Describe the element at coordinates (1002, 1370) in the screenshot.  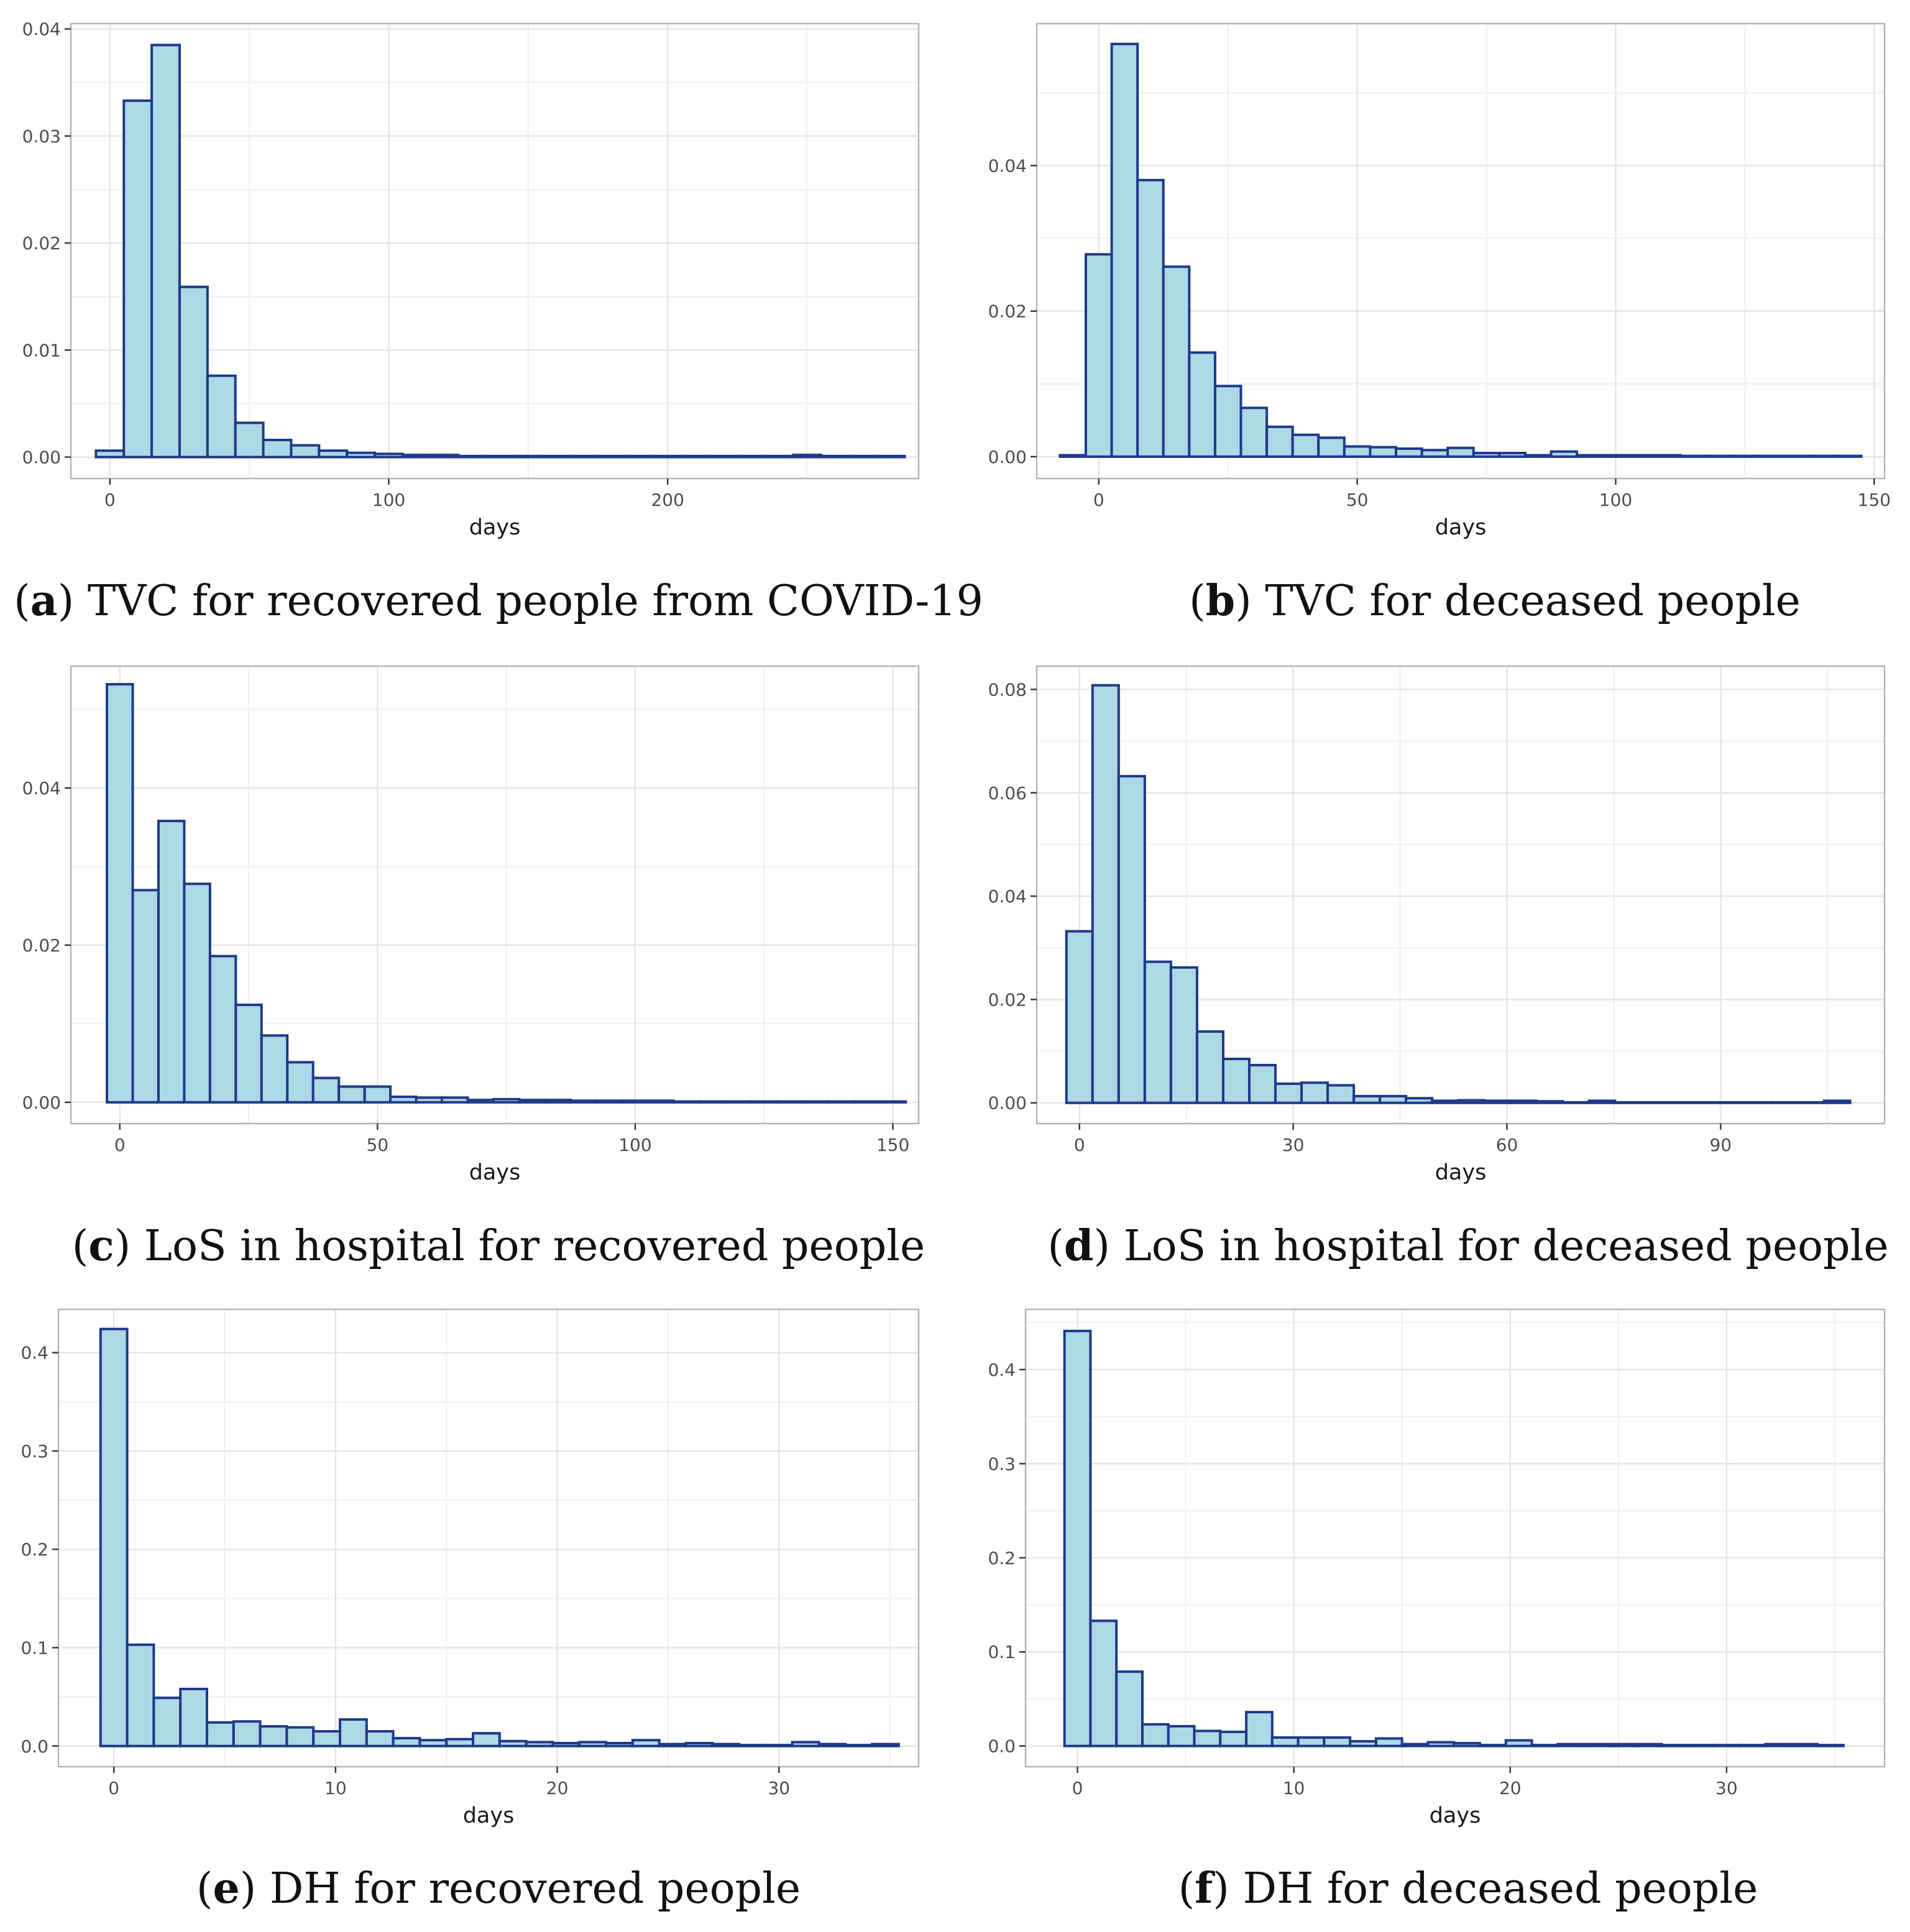
I see `y-tick-label: 0.4` at that location.